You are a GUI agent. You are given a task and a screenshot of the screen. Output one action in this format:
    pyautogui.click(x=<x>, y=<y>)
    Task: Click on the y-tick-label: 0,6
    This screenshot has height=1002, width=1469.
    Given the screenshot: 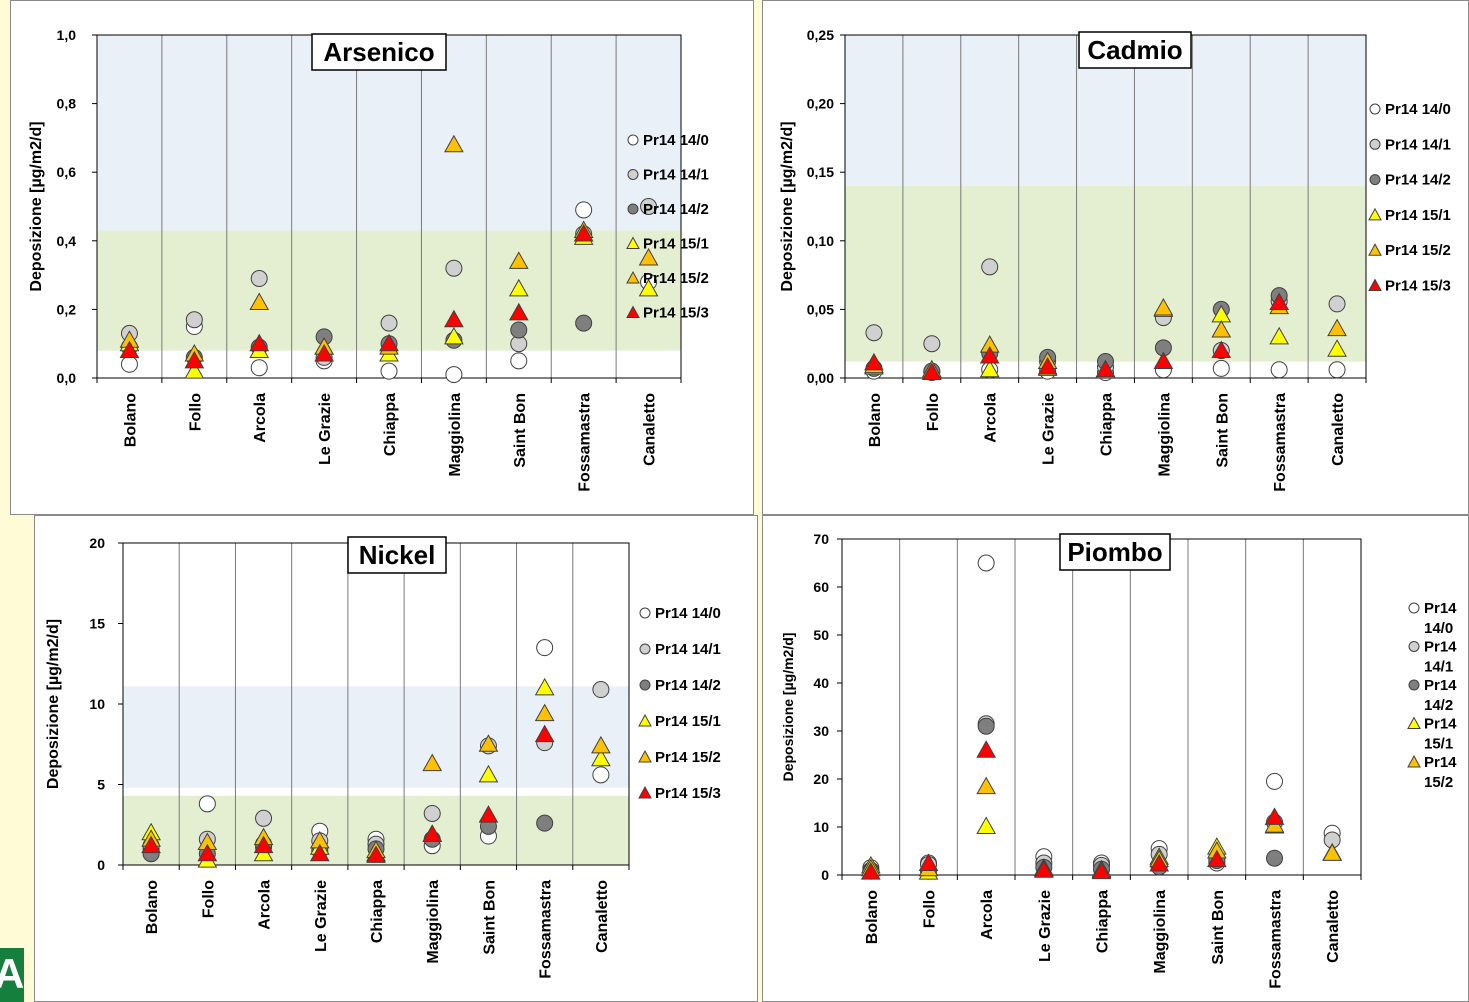 What is the action you would take?
    pyautogui.click(x=67, y=172)
    